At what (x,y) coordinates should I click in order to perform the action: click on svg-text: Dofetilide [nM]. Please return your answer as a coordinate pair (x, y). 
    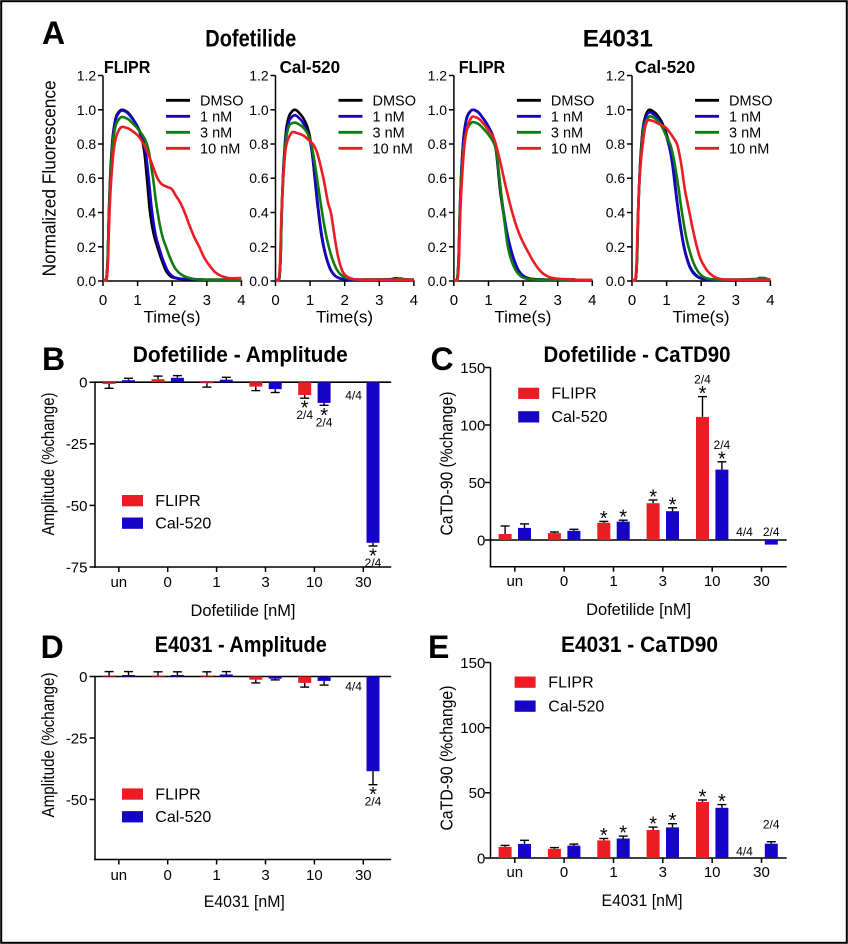
    Looking at the image, I should click on (638, 609).